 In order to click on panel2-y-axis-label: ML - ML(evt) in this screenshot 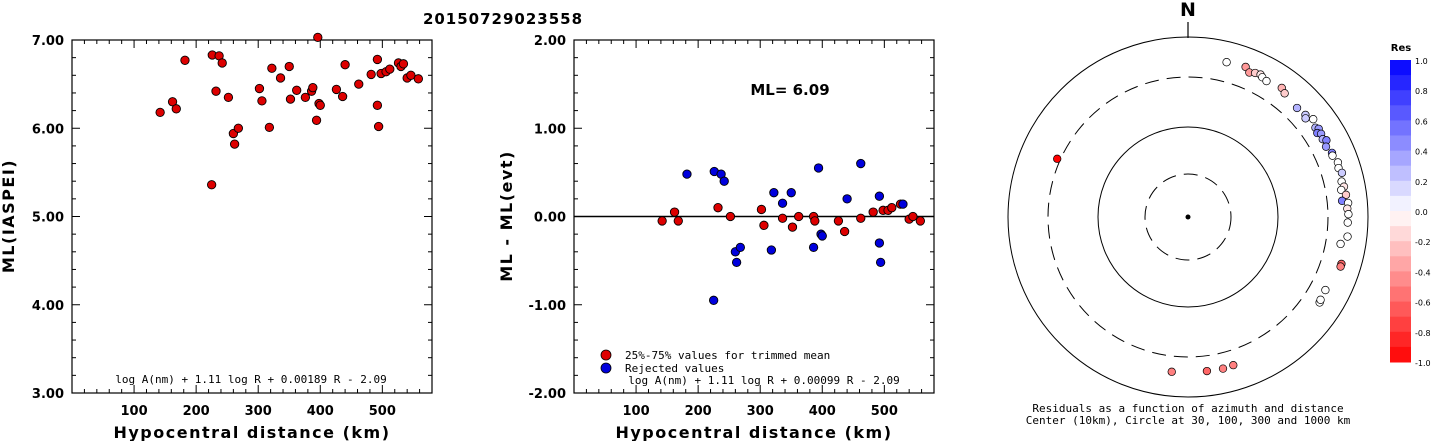, I will do `click(506, 216)`.